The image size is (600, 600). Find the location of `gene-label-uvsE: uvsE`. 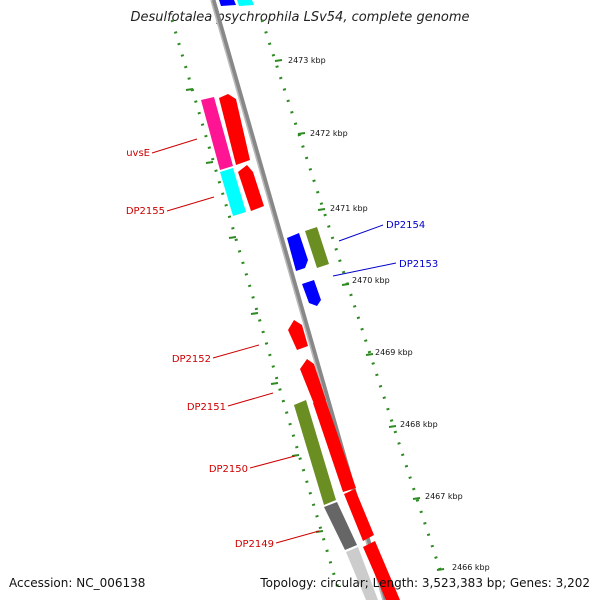

gene-label-uvsE: uvsE is located at coordinates (138, 153).